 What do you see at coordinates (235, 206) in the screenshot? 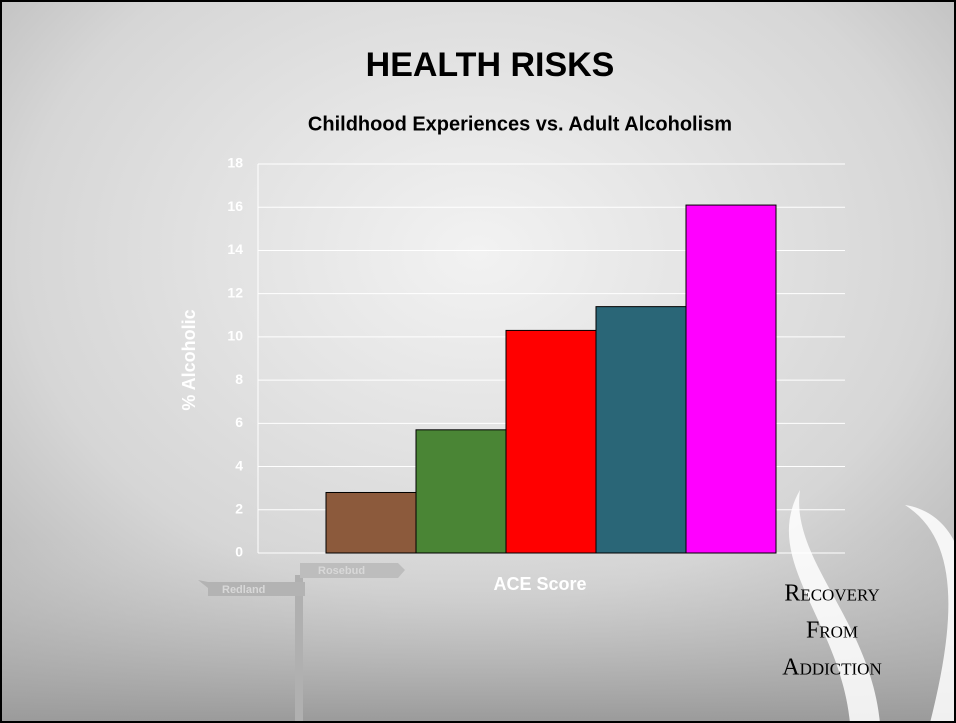
I see `y-tick-label: 16` at bounding box center [235, 206].